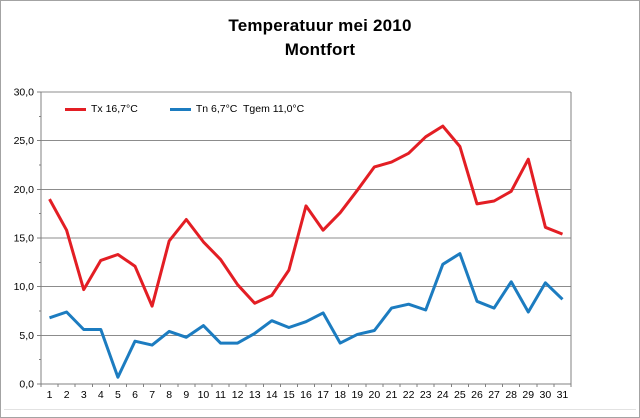 The width and height of the screenshot is (640, 418). What do you see at coordinates (306, 395) in the screenshot?
I see `x-tick-label: 16` at bounding box center [306, 395].